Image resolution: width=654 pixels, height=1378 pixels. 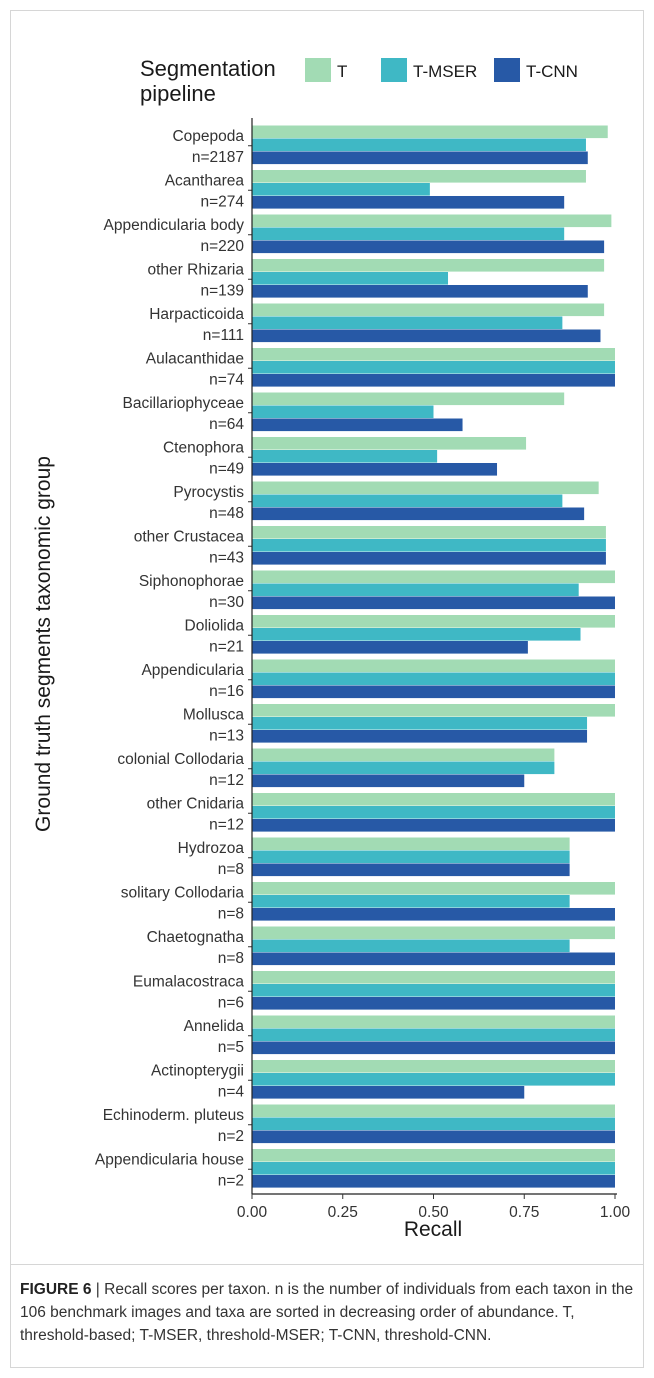 I want to click on category-label: Acantharea, so click(x=205, y=180).